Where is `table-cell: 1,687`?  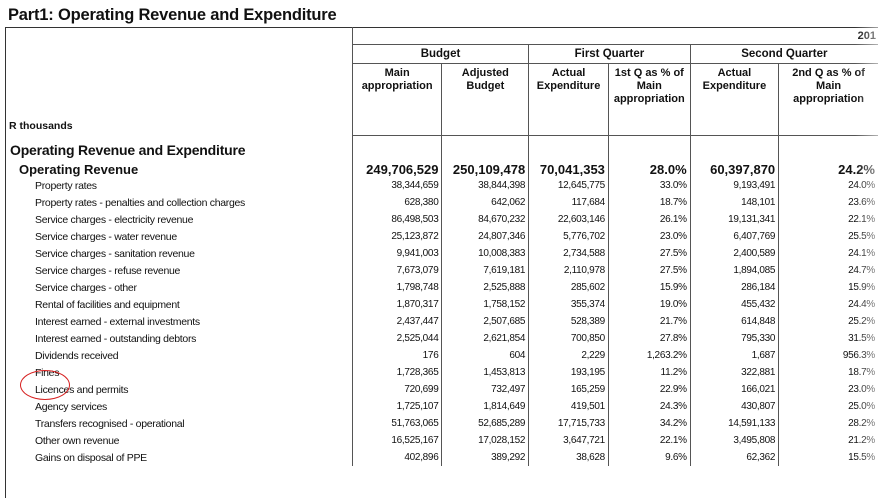
table-cell: 1,687 is located at coordinates (735, 355).